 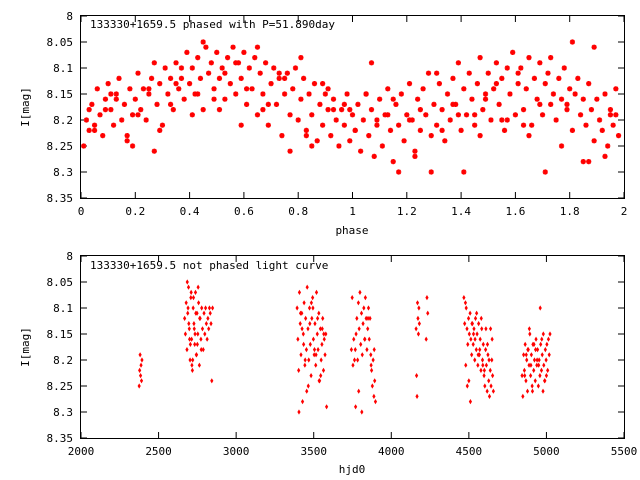 What do you see at coordinates (63, 68) in the screenshot?
I see `phased-y-tick-label: 8.1` at bounding box center [63, 68].